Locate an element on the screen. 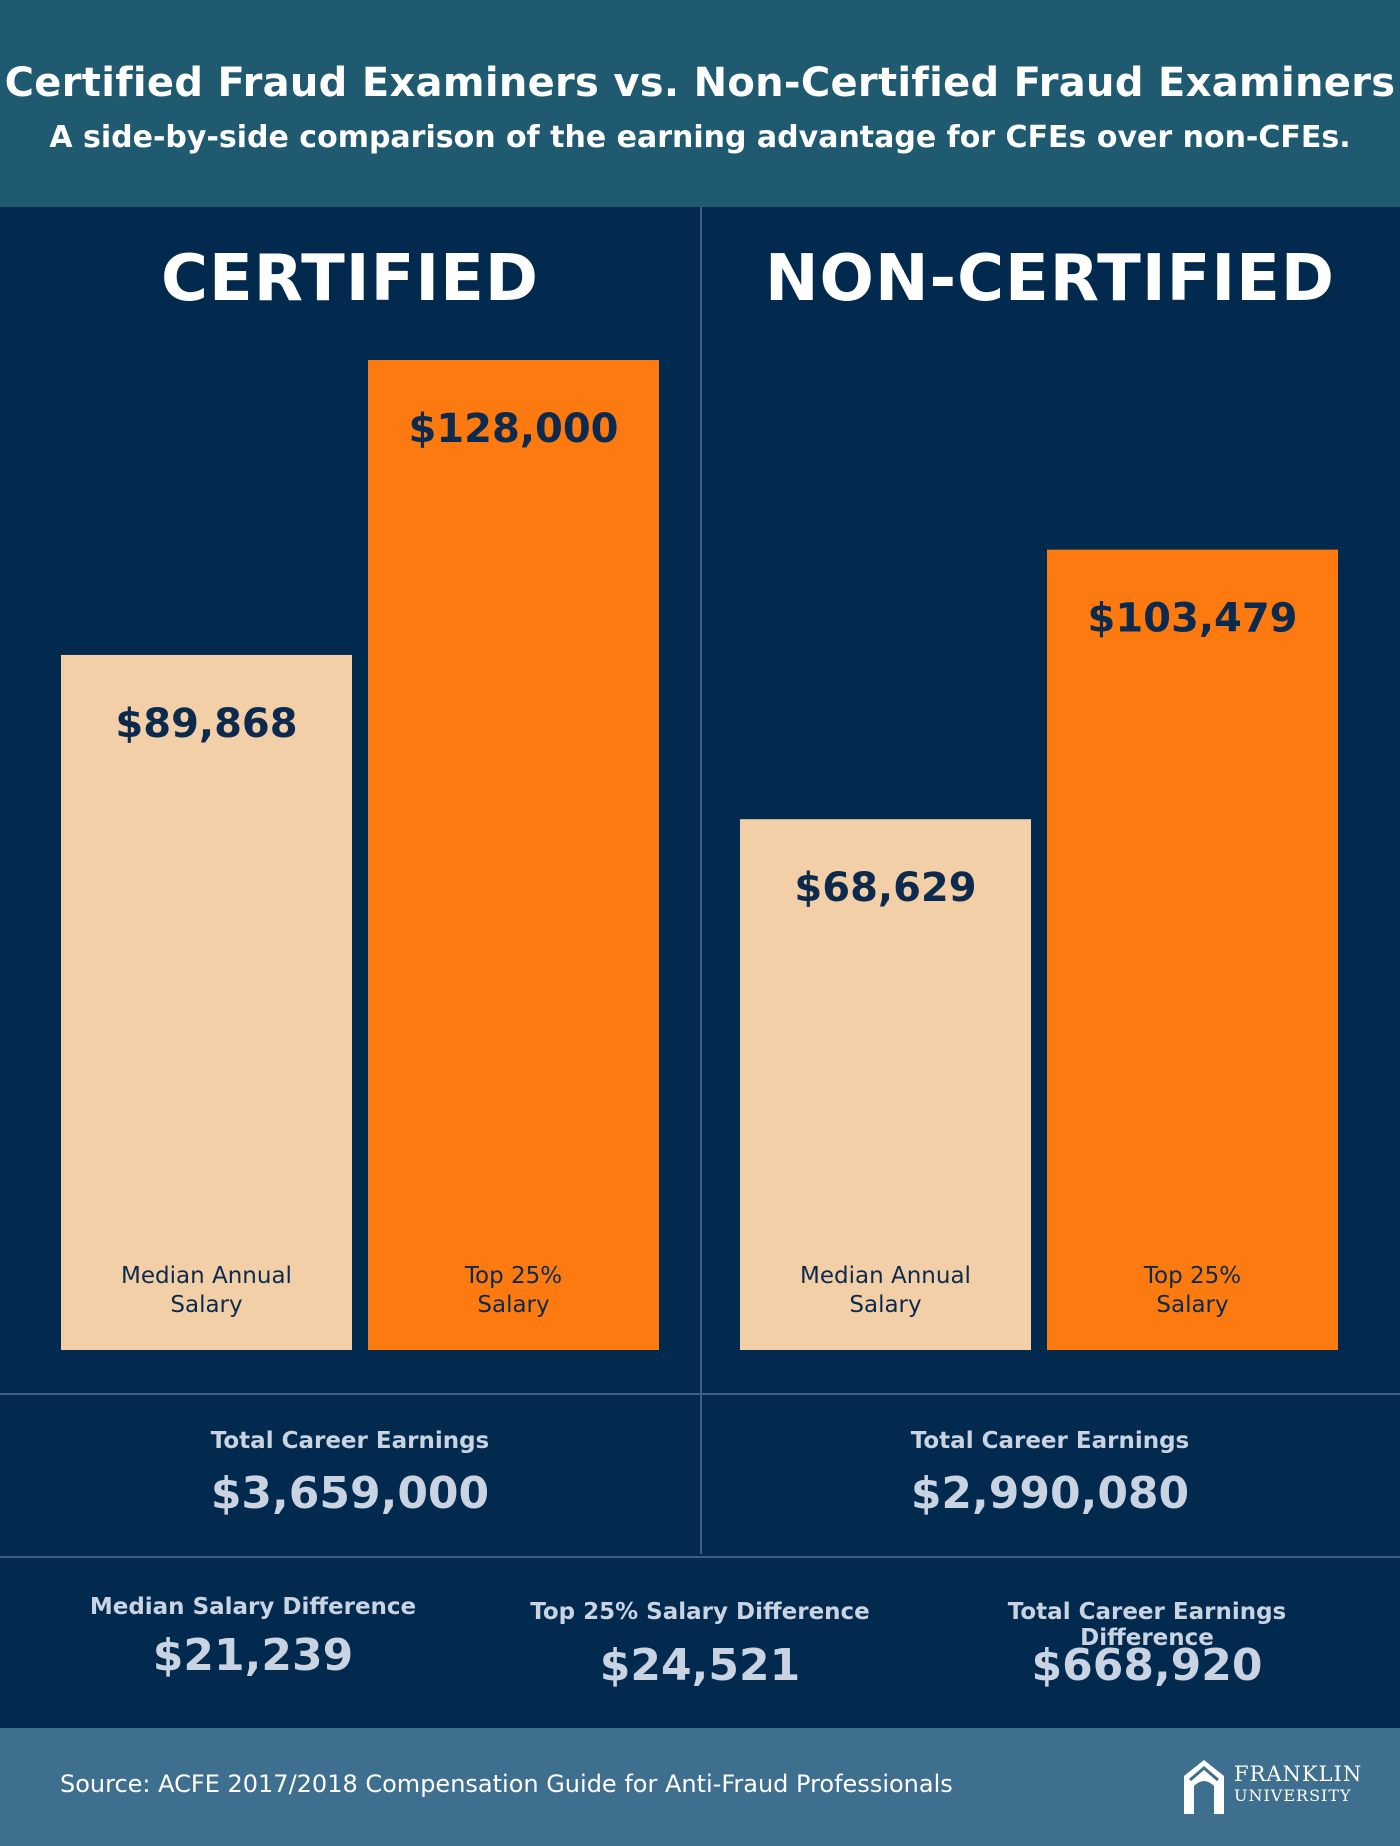 Image resolution: width=1400 pixels, height=1846 pixels. column-divider-top is located at coordinates (701, 880).